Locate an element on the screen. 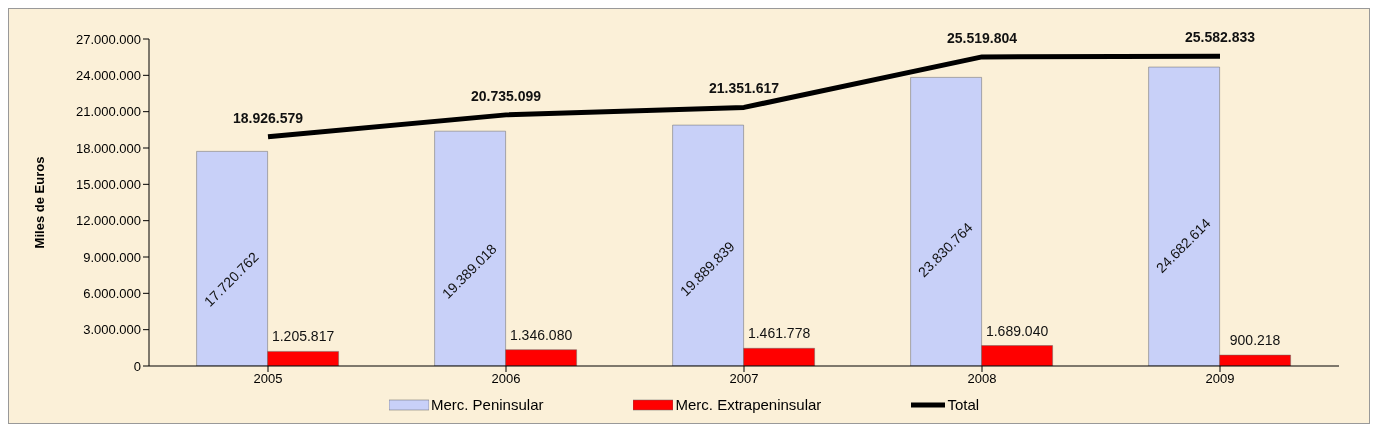  y-tick-label: 27.000.000 is located at coordinates (108, 39).